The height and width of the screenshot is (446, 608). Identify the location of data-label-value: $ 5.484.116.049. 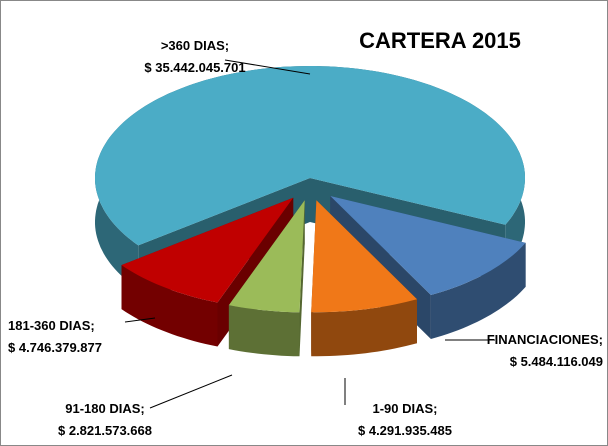
(556, 361).